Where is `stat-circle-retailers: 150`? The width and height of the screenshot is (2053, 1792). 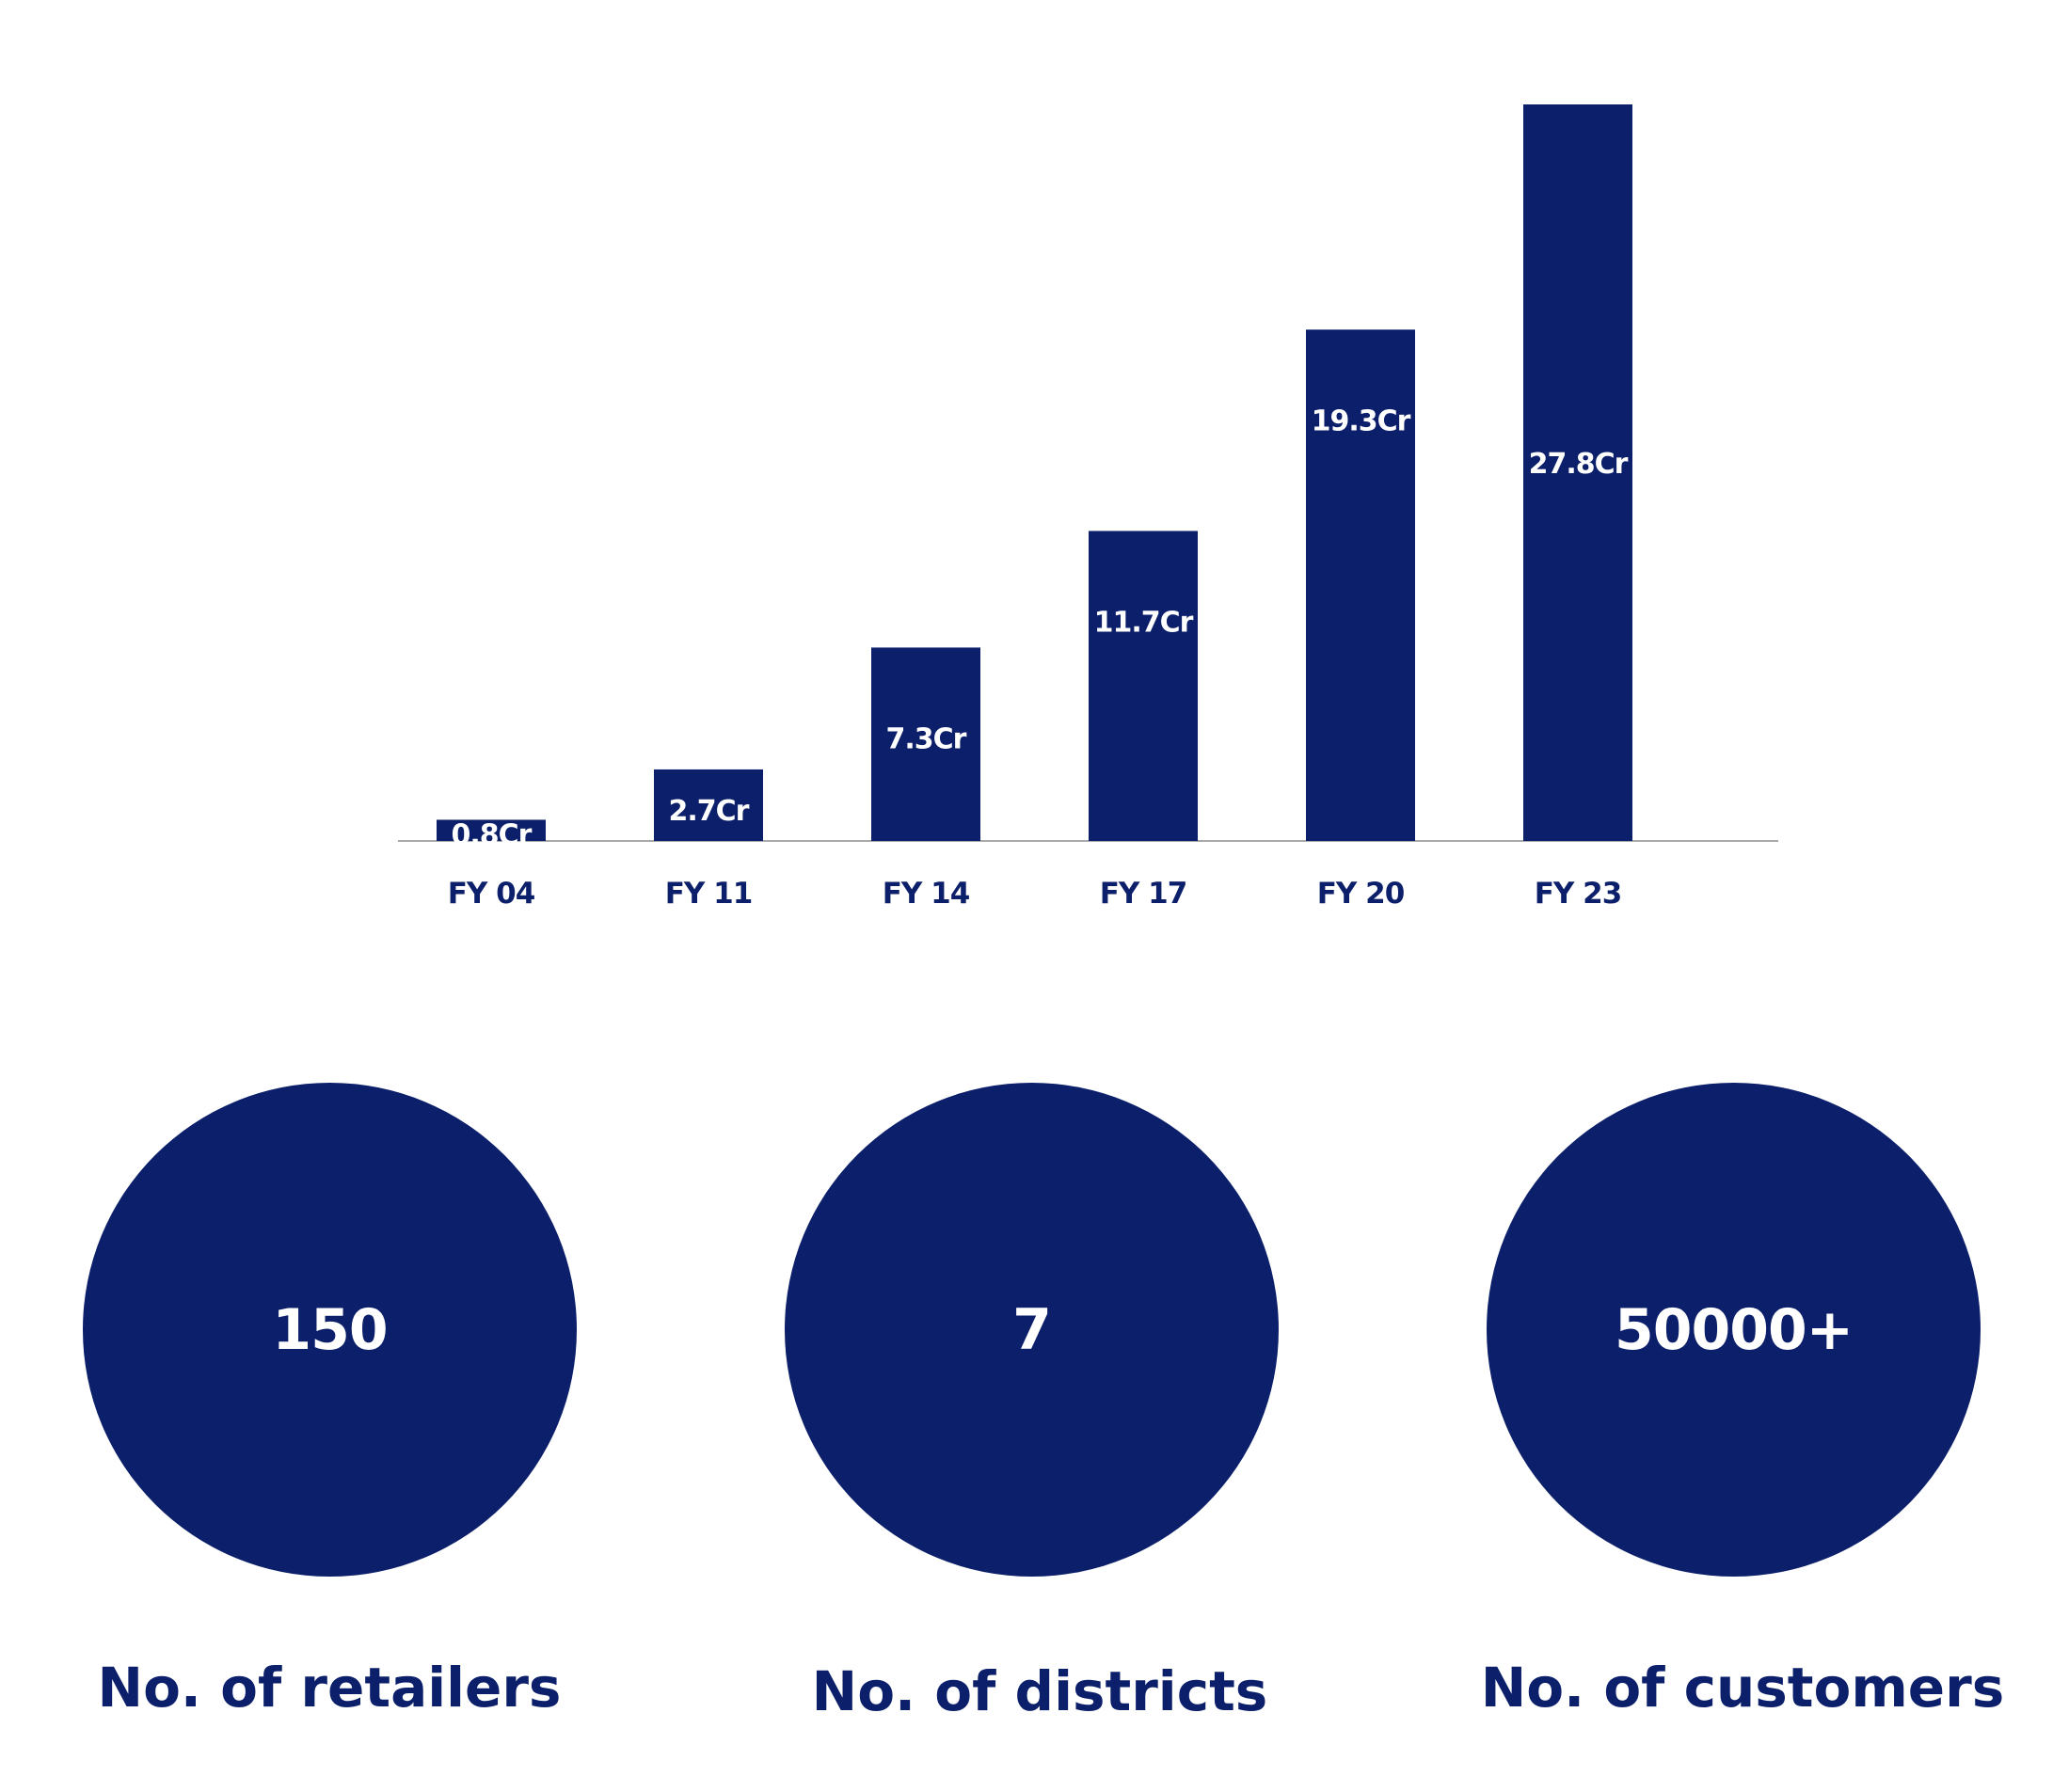 stat-circle-retailers: 150 is located at coordinates (330, 1330).